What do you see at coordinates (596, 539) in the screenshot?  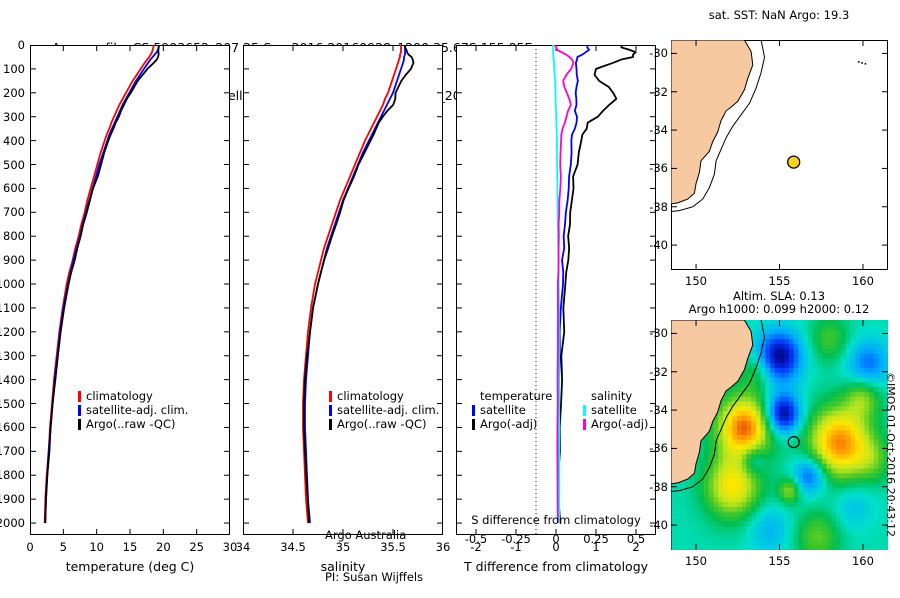 I see `s-tick-label: 0.25` at bounding box center [596, 539].